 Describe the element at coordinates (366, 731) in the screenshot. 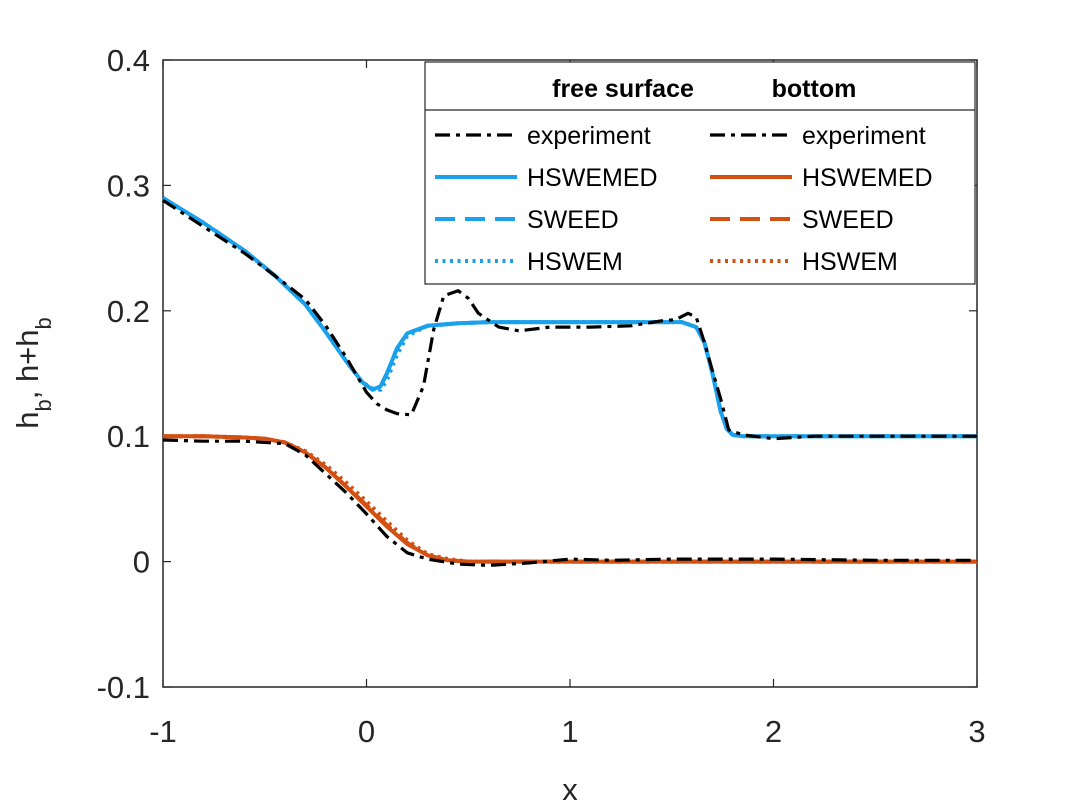

I see `x-tick-label: 0` at that location.